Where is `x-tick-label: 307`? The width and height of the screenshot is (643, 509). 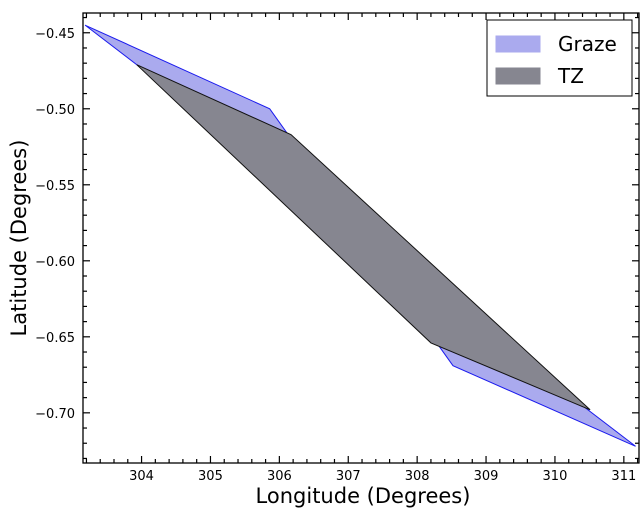 x-tick-label: 307 is located at coordinates (348, 476).